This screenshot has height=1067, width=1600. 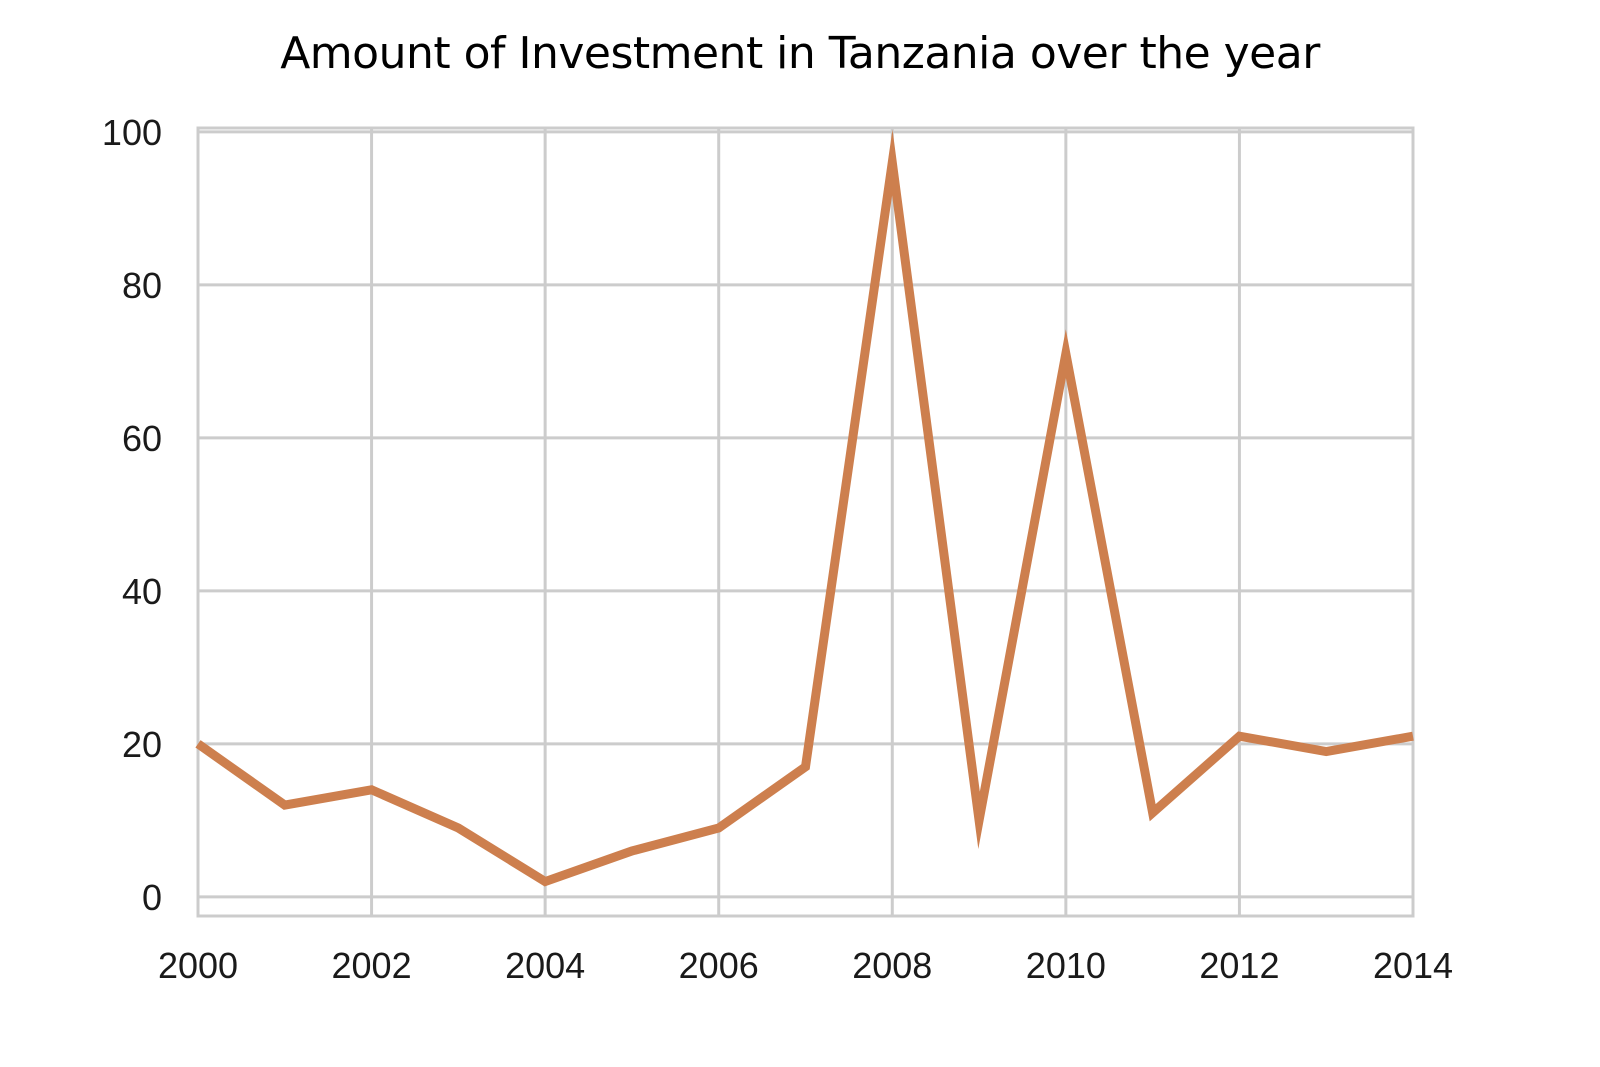 I want to click on x-tick-label: 2010, so click(x=1066, y=965).